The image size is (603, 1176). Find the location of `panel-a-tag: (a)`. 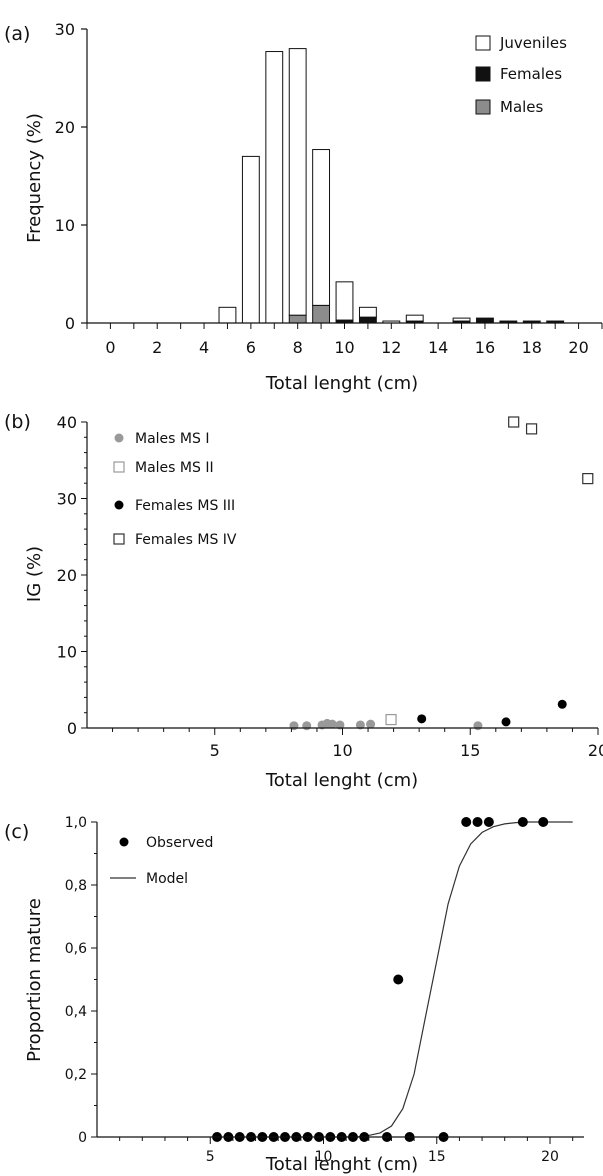

panel-a-tag: (a) is located at coordinates (17, 34).